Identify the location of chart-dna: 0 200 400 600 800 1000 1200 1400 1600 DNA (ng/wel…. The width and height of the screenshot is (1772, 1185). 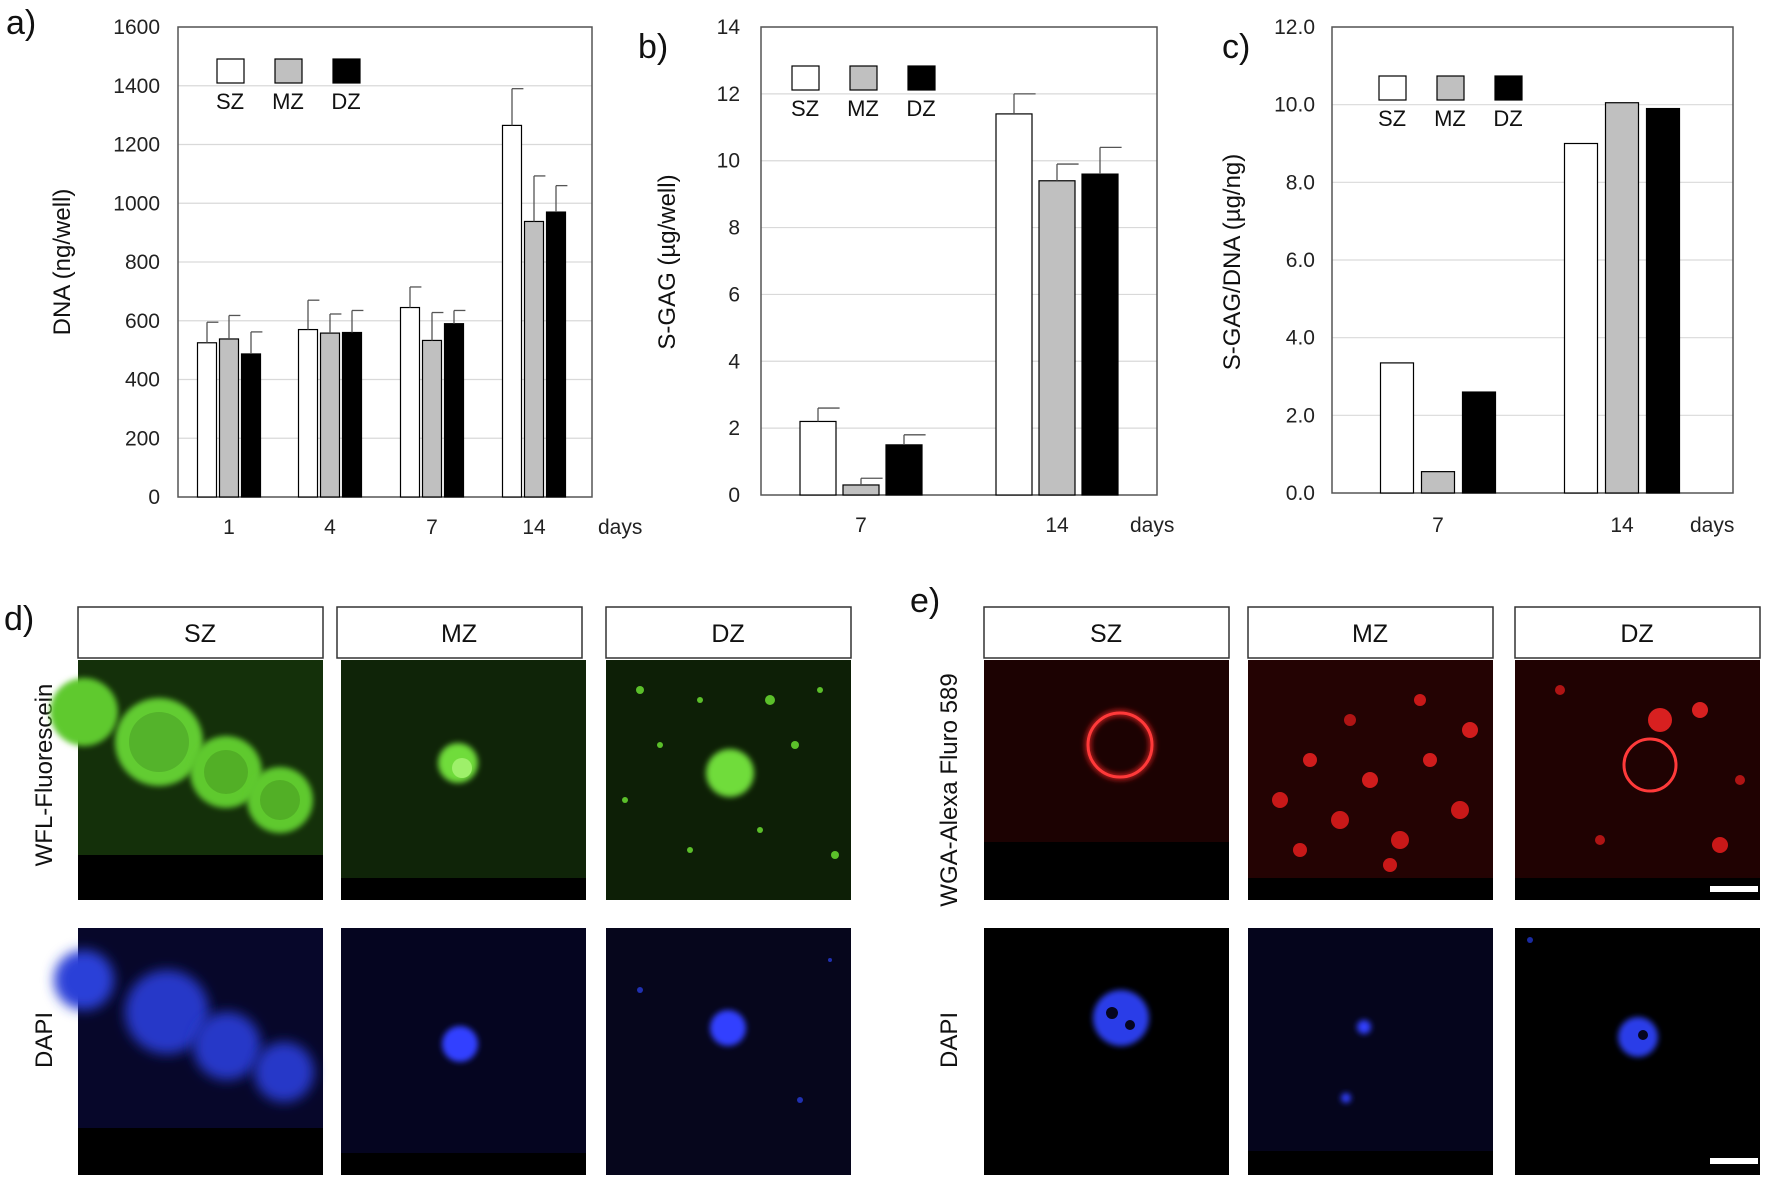
(345, 277).